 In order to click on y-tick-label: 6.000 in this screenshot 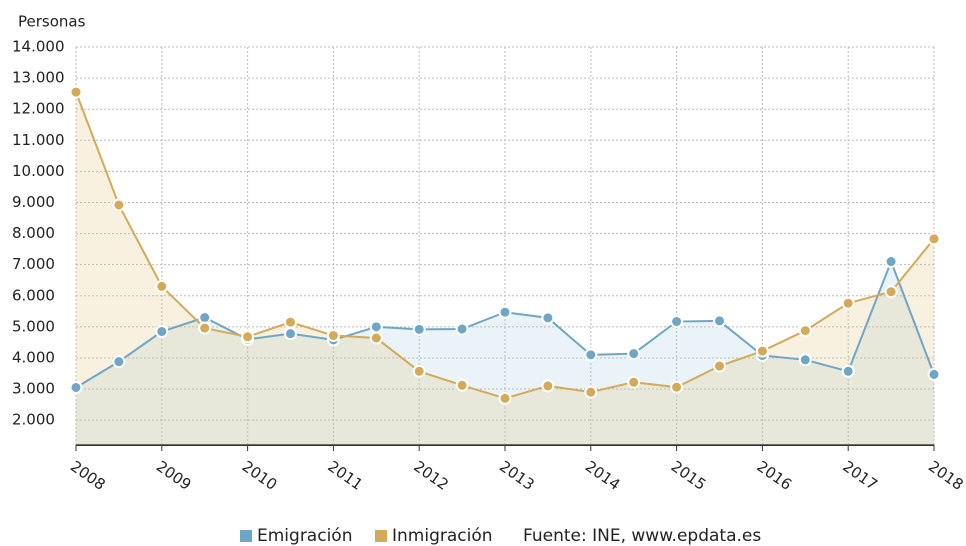, I will do `click(33, 295)`.